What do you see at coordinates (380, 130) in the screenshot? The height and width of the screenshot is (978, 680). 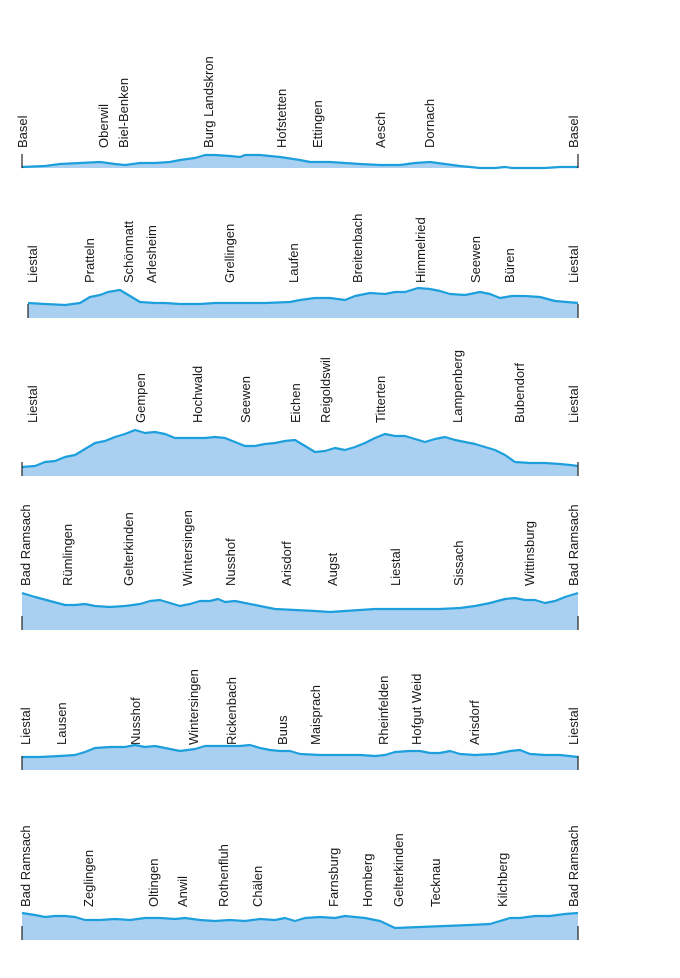 I see `place-label: Aesch` at bounding box center [380, 130].